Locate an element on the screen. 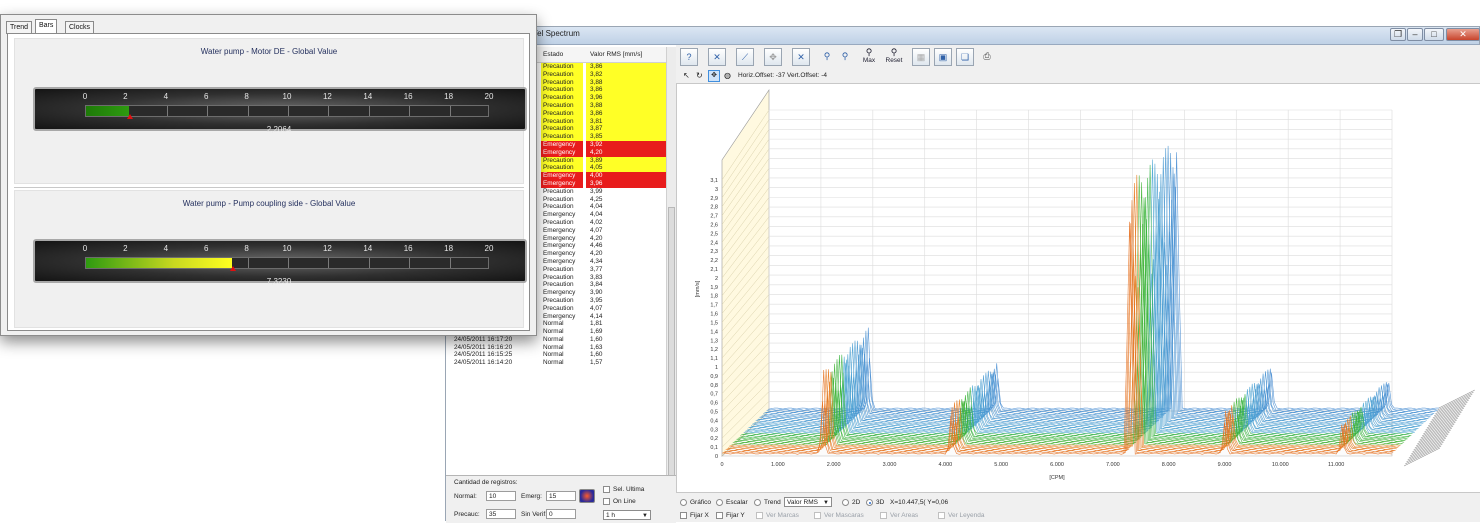 The width and height of the screenshot is (1480, 523). rotate-icon: ↻ is located at coordinates (699, 75).